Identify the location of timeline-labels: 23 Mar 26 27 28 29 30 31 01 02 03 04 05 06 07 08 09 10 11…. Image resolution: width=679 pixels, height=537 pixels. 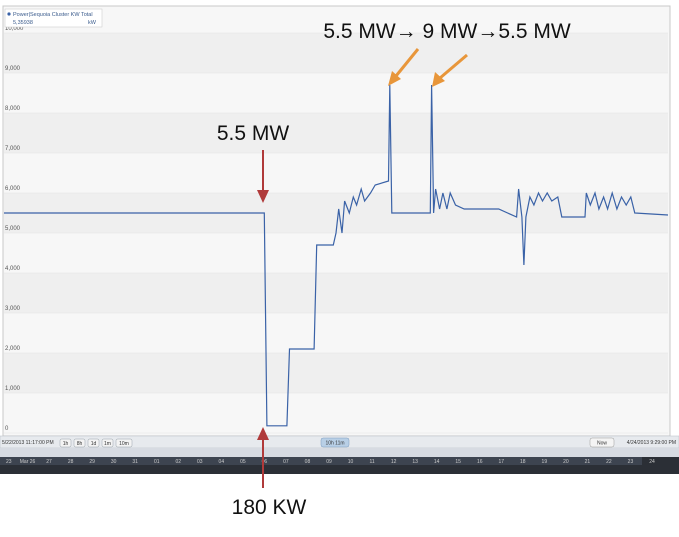
(330, 462).